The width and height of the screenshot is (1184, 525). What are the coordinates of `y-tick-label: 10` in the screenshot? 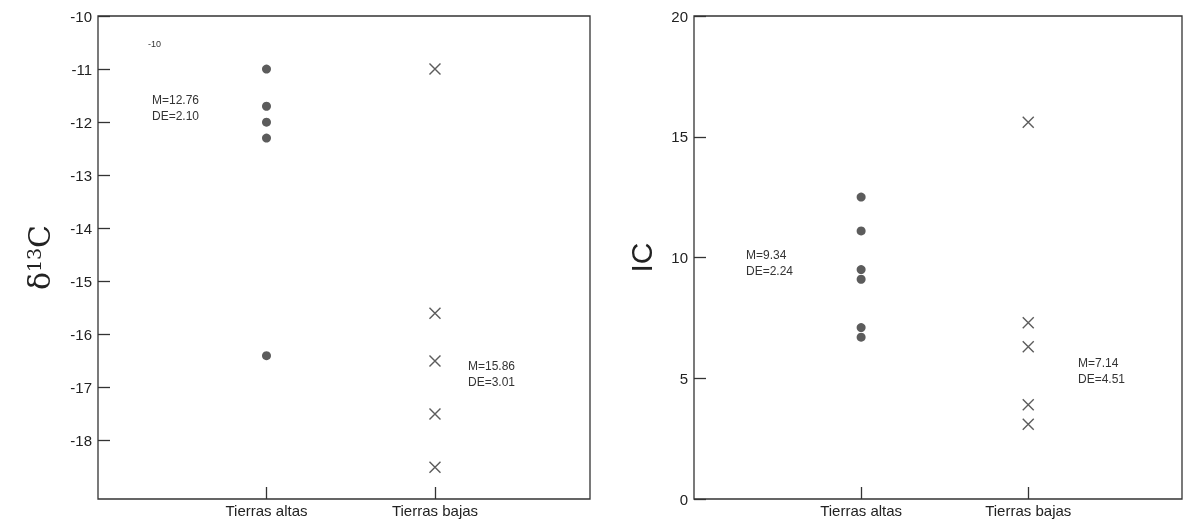 It's located at (679, 257).